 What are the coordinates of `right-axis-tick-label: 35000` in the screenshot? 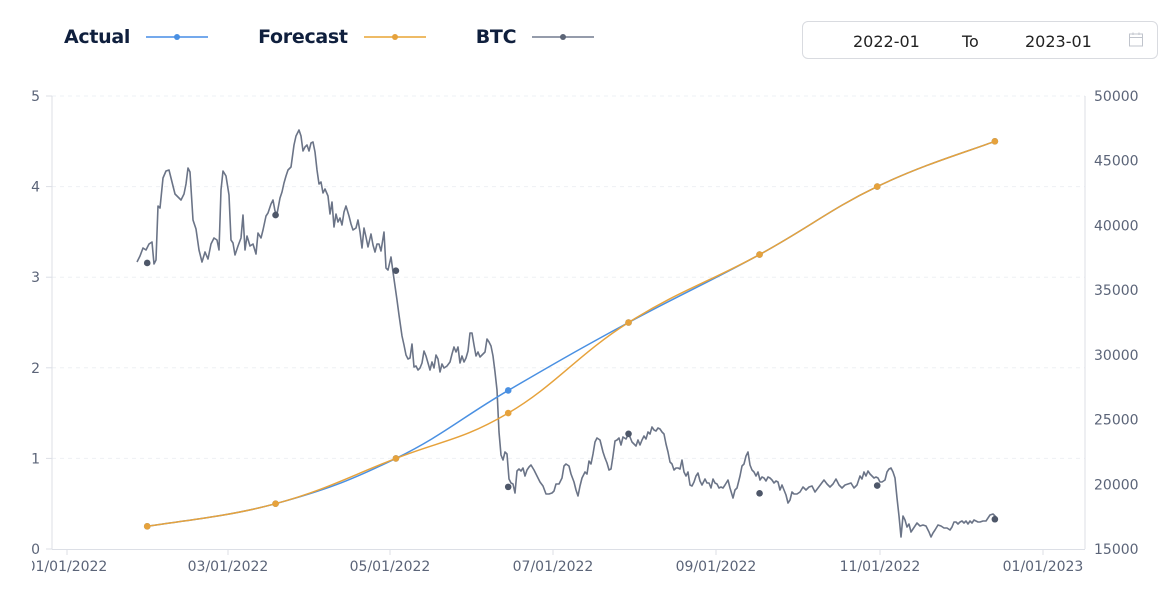 It's located at (1116, 291).